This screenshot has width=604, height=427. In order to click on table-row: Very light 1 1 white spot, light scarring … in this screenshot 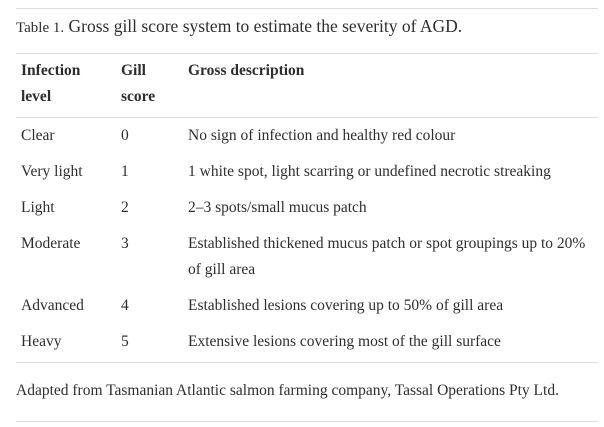, I will do `click(307, 172)`.